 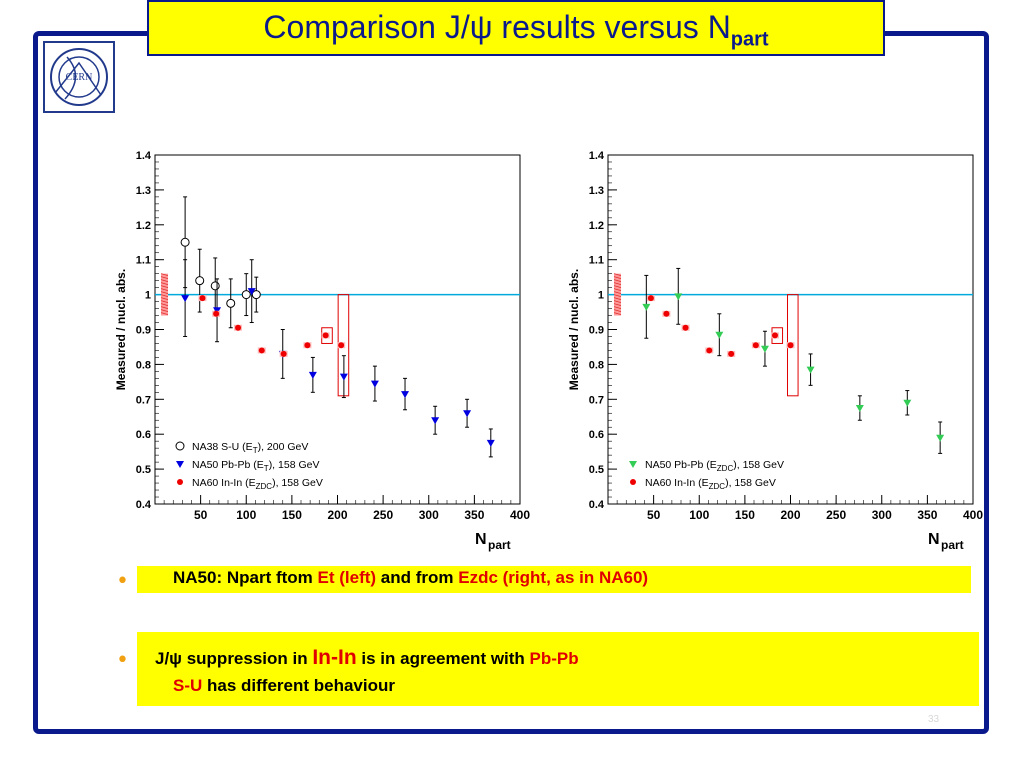 I want to click on x-tick-label: 350, so click(x=927, y=515).